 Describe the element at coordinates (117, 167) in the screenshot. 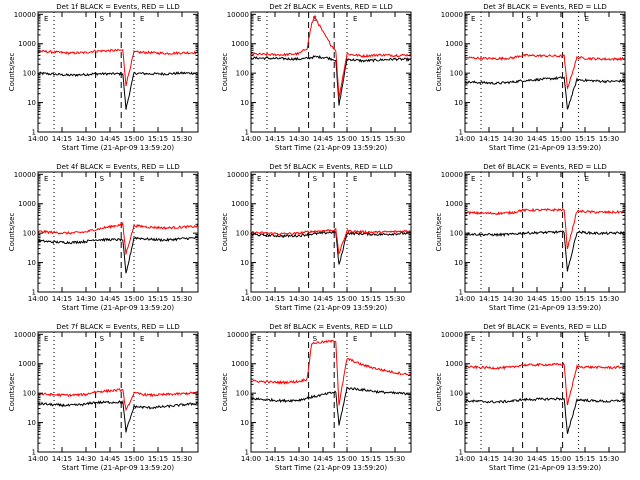

I see `panel-title: Det 4f BLACK = Events, RED = LLD` at that location.